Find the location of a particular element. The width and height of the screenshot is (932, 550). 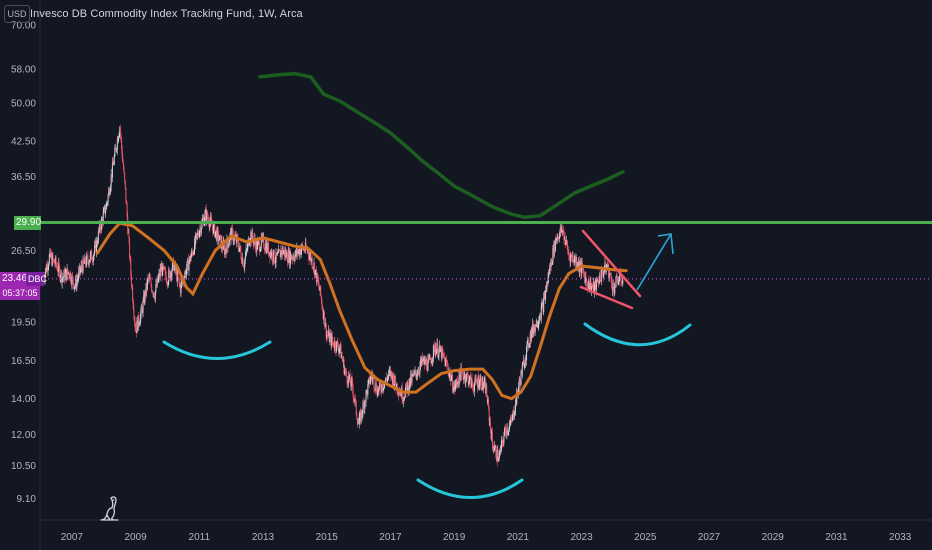

price-tick-label-8: 14.00 is located at coordinates (23, 399).